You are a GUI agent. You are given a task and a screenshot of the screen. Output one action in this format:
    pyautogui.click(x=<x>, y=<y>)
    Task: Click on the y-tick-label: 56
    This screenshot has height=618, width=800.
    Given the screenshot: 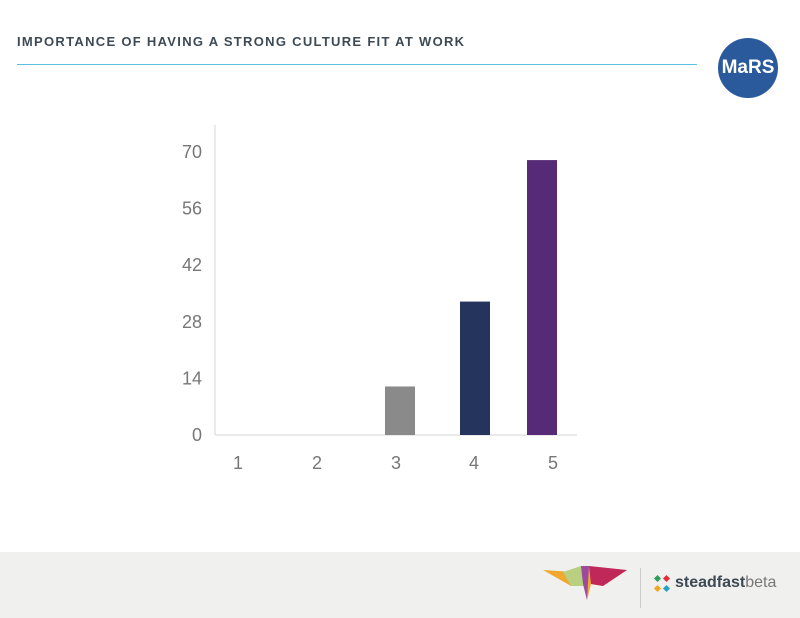 What is the action you would take?
    pyautogui.click(x=192, y=209)
    